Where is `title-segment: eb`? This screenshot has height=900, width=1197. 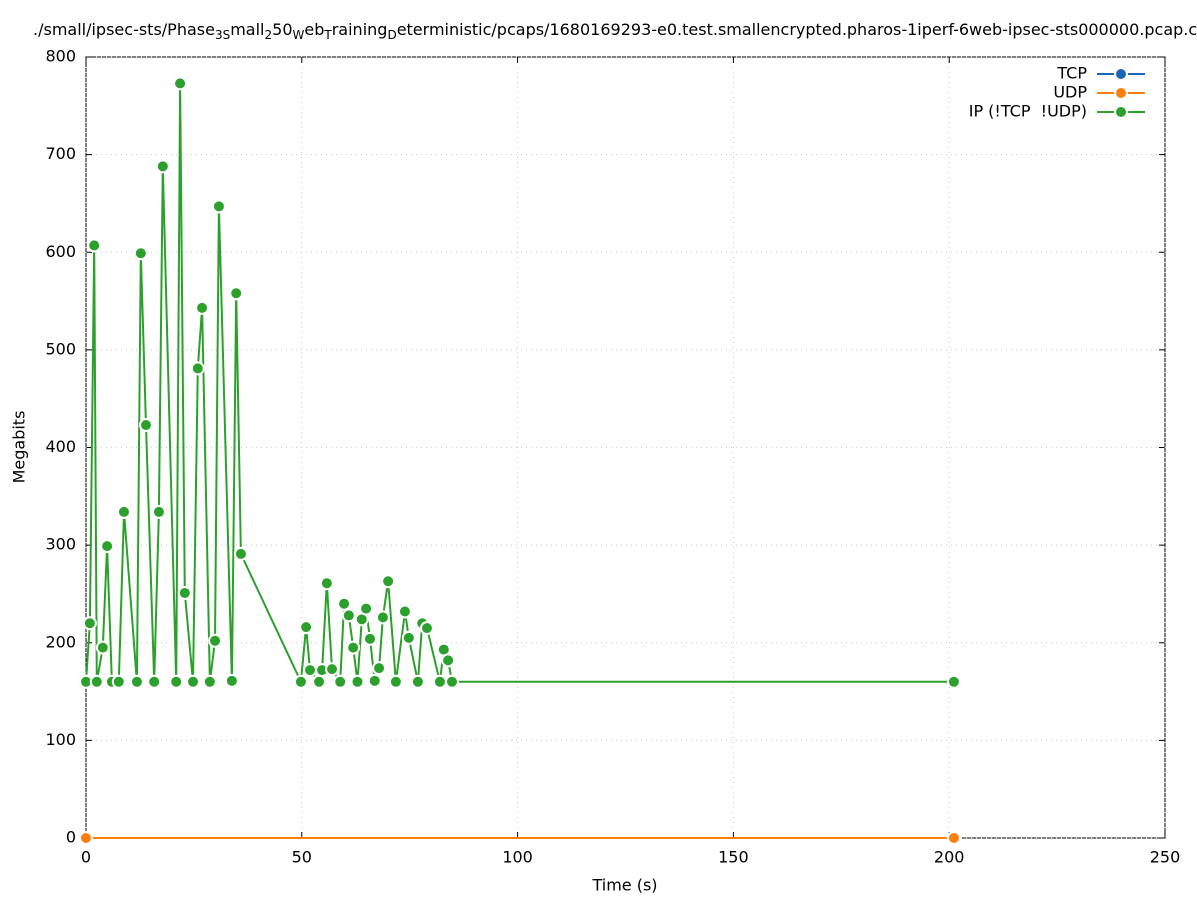
title-segment: eb is located at coordinates (314, 29).